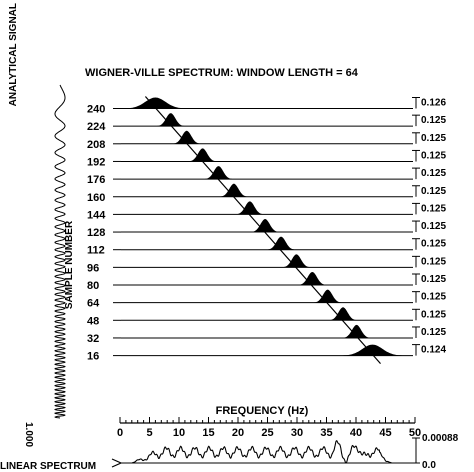 The width and height of the screenshot is (474, 472). Describe the element at coordinates (385, 433) in the screenshot. I see `x-tick-label: 45` at that location.